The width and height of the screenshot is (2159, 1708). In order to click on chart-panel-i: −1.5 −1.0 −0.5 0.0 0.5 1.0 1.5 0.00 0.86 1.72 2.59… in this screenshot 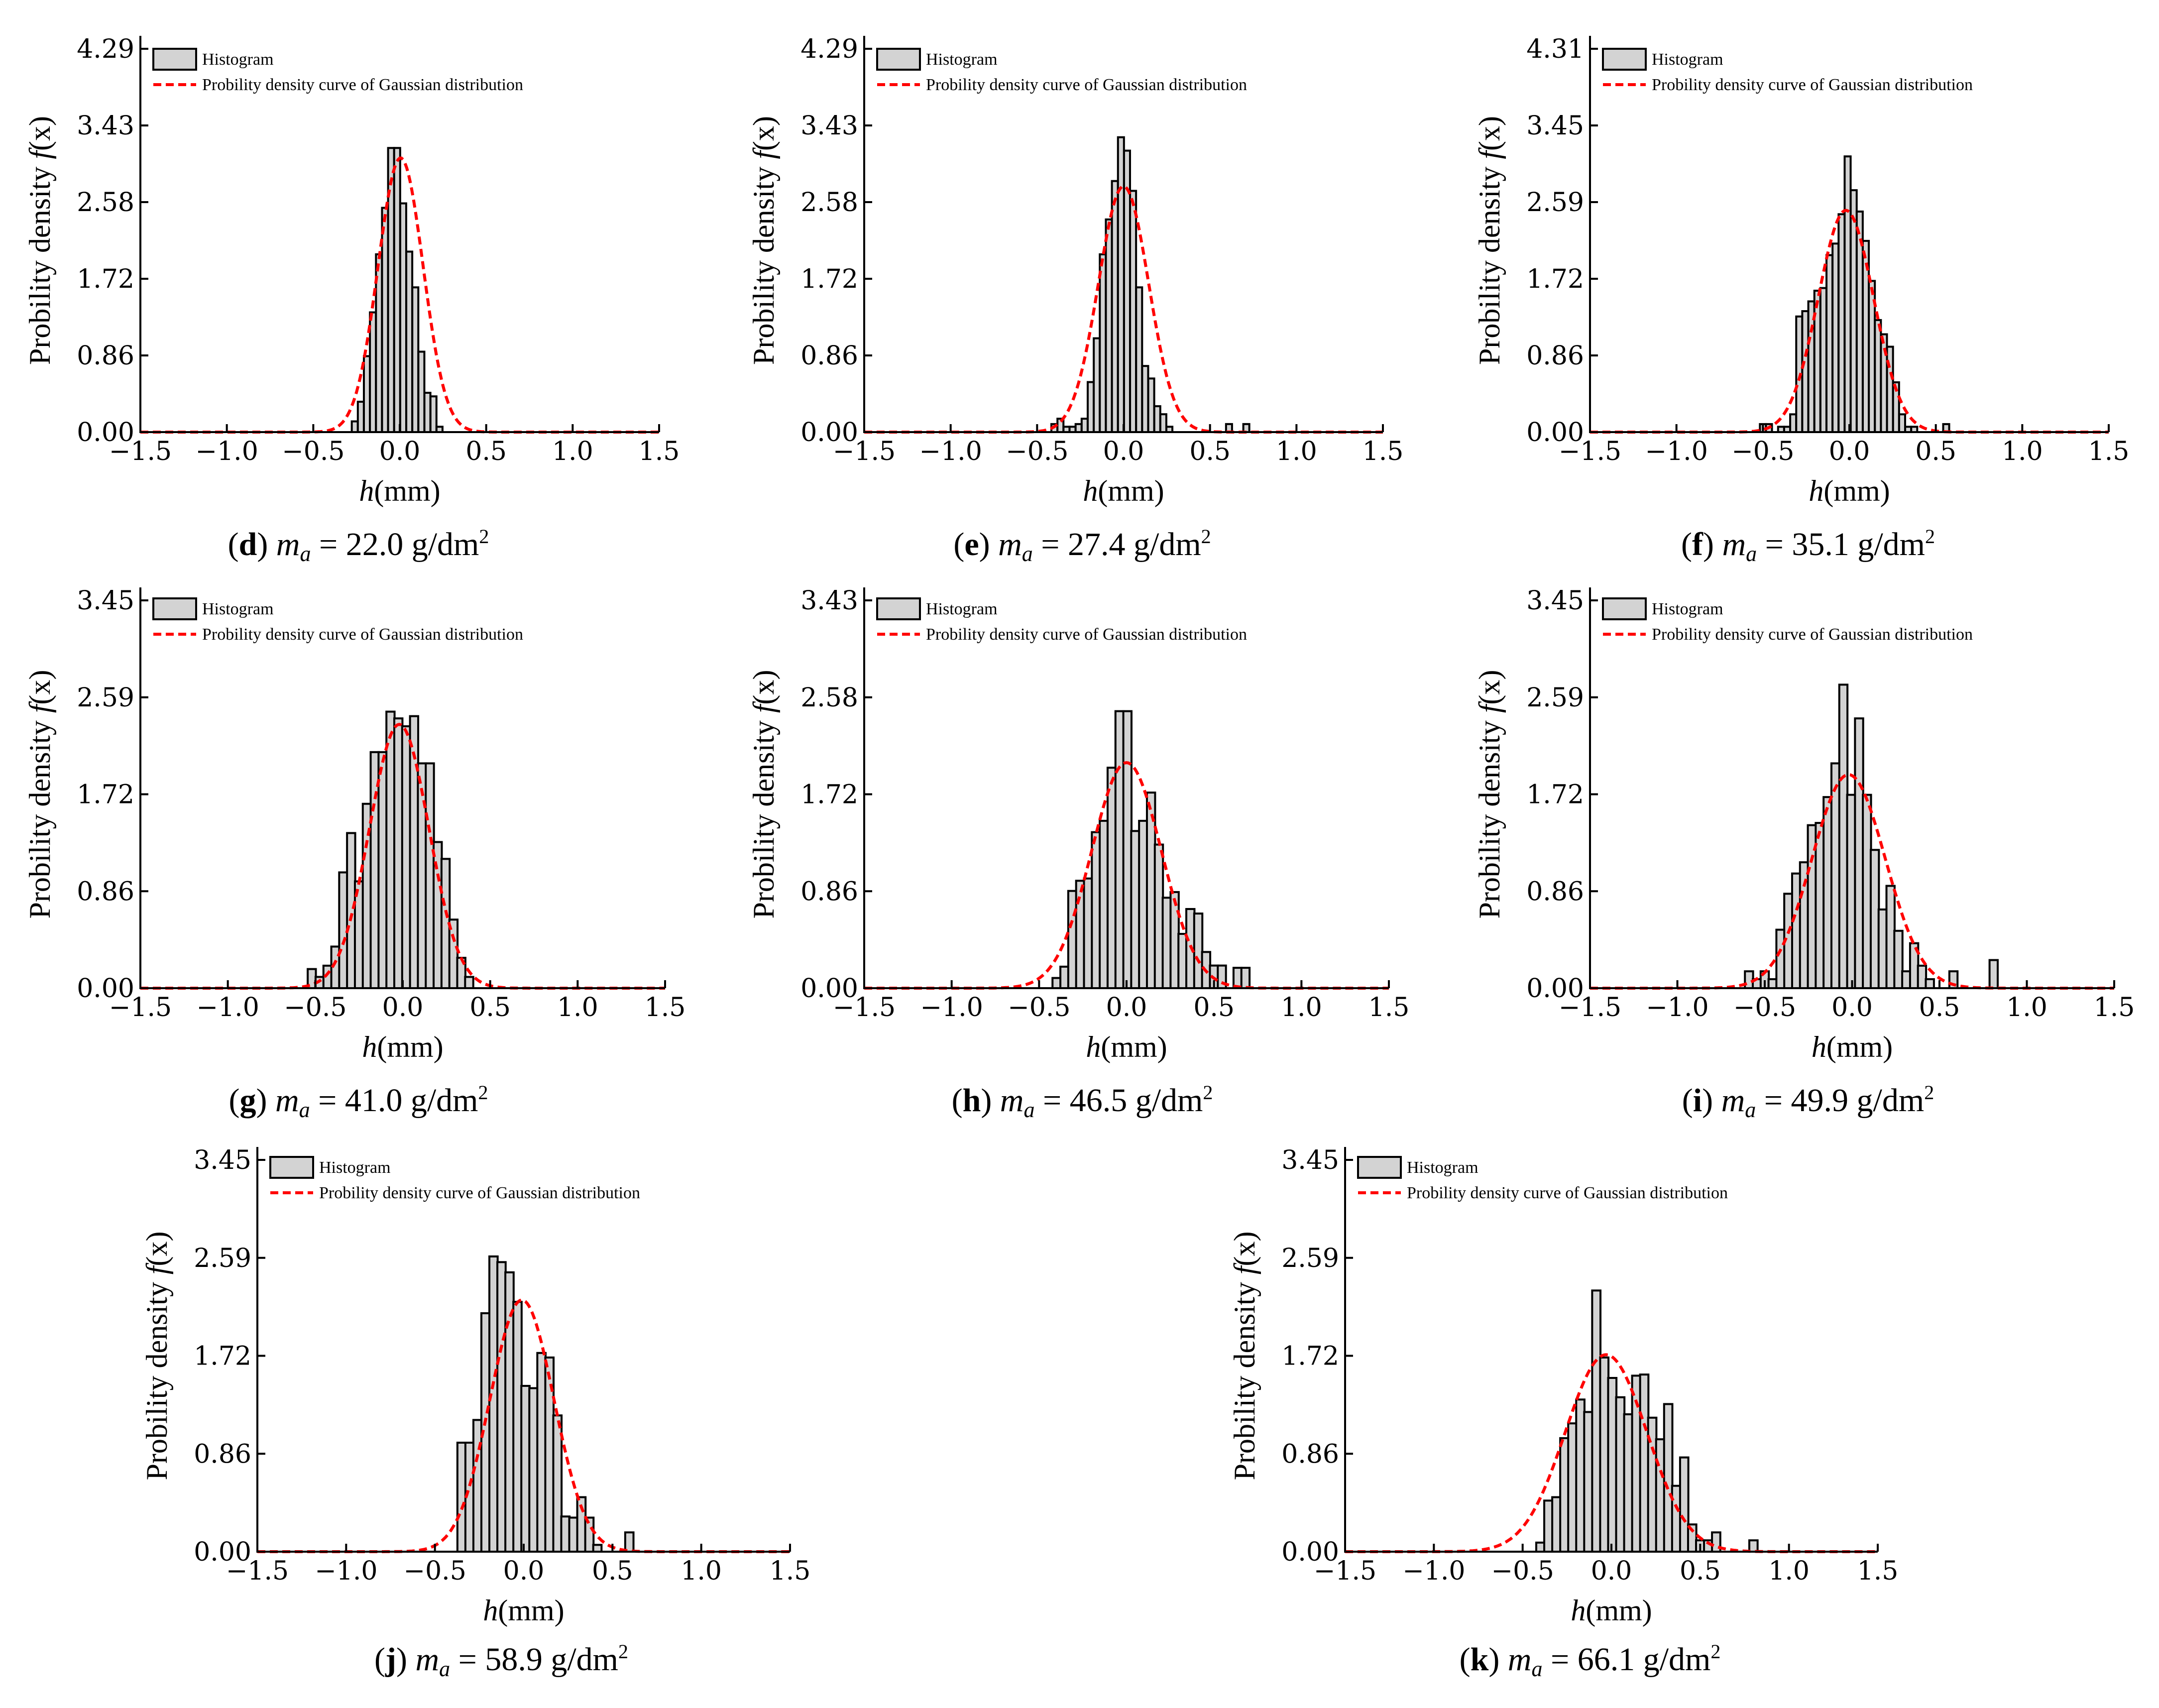, I will do `click(1804, 854)`.